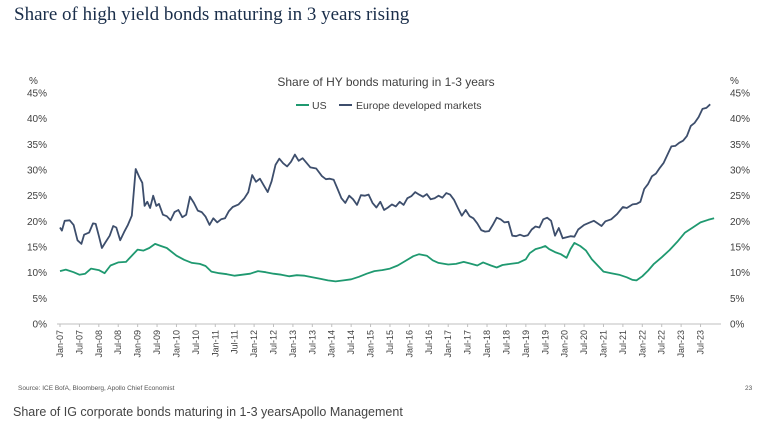 Image resolution: width=766 pixels, height=428 pixels. What do you see at coordinates (37, 196) in the screenshot?
I see `y-tick-label-left: 25%` at bounding box center [37, 196].